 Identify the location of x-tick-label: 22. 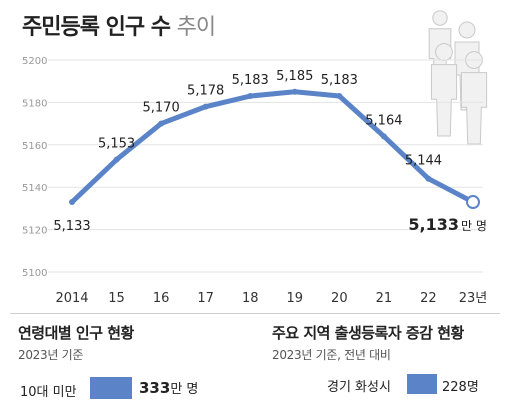
(428, 298).